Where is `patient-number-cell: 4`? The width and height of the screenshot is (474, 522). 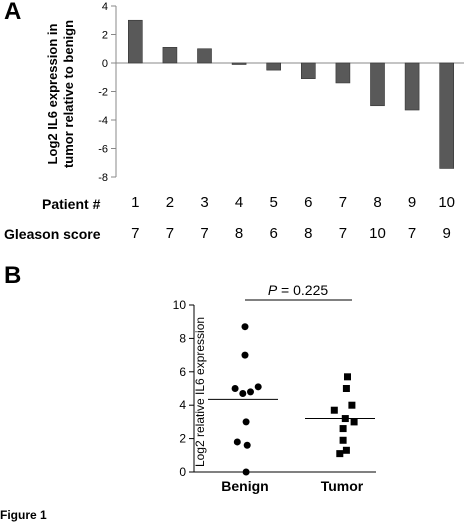
patient-number-cell: 4 is located at coordinates (239, 202).